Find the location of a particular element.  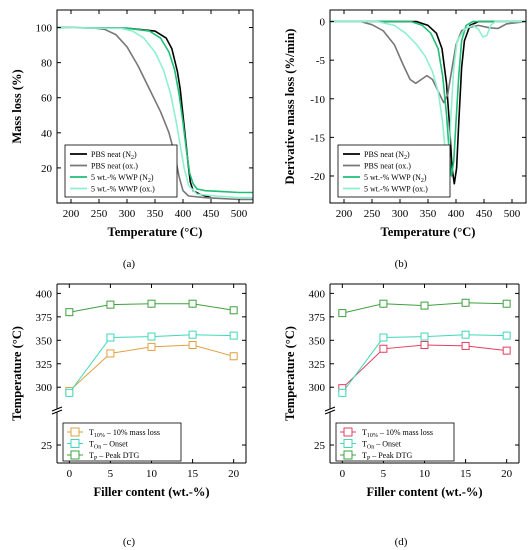

x-tick-label: 0 is located at coordinates (343, 474).